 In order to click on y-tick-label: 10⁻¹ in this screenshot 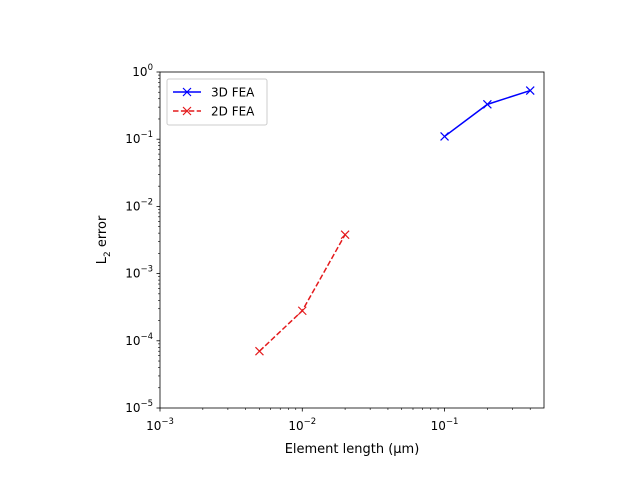, I will do `click(139, 138)`.